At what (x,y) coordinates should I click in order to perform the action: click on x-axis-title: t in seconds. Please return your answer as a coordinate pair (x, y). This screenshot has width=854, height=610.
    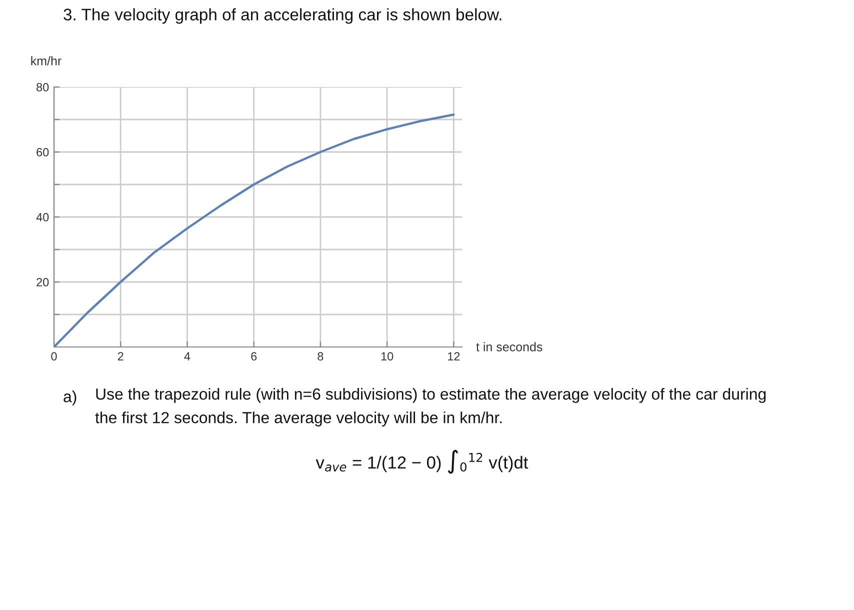
    Looking at the image, I should click on (509, 347).